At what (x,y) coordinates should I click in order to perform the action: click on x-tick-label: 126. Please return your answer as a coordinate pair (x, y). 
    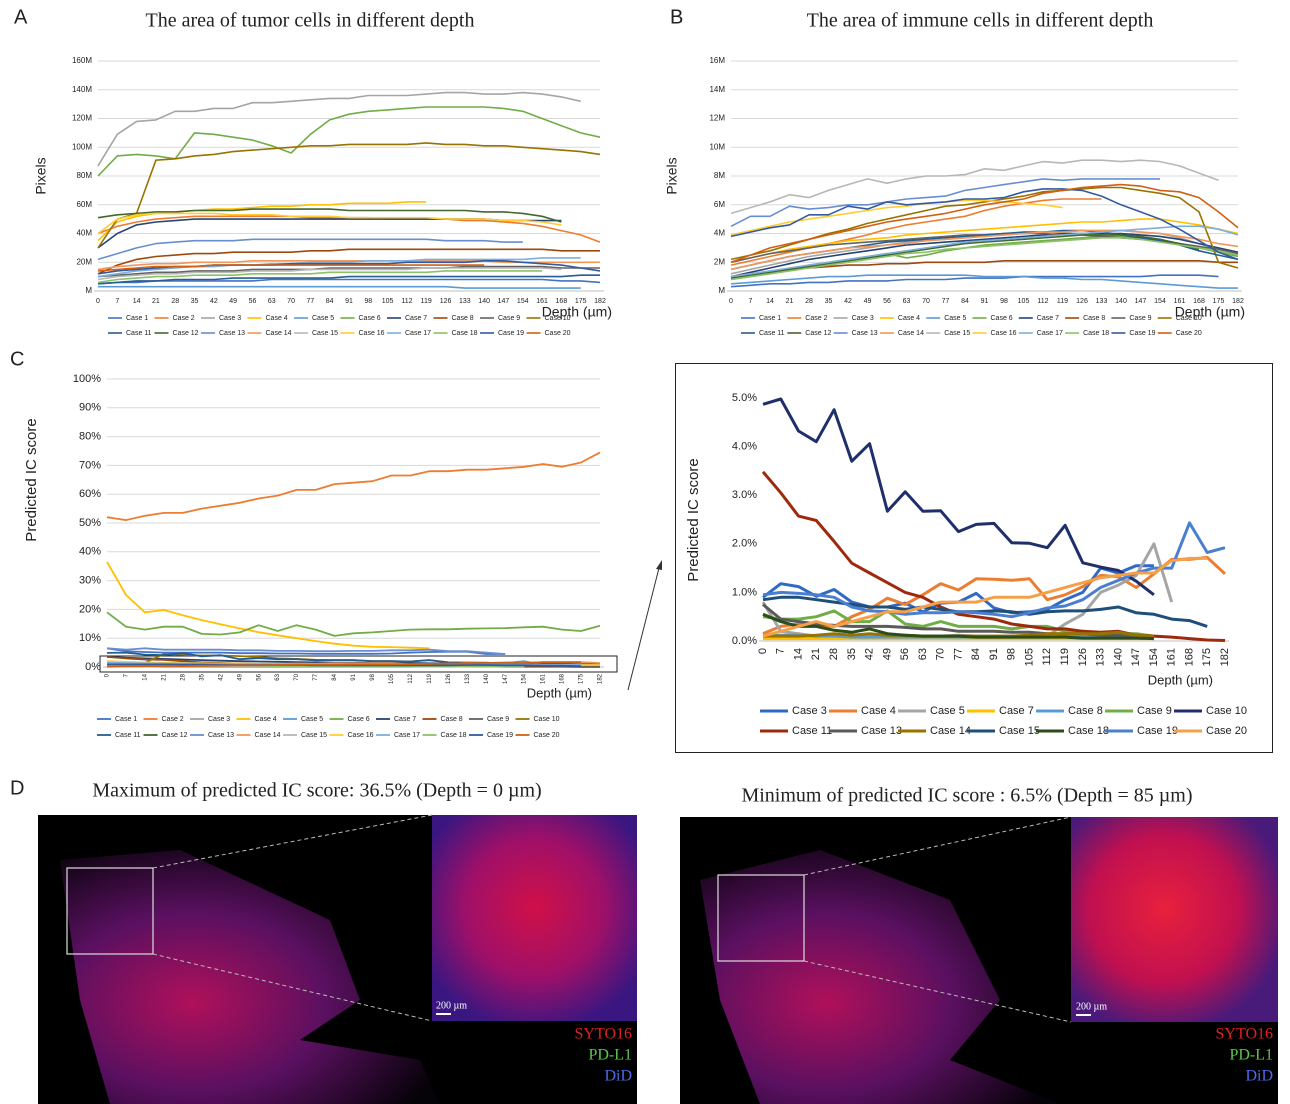
    Looking at the image, I should click on (1082, 301).